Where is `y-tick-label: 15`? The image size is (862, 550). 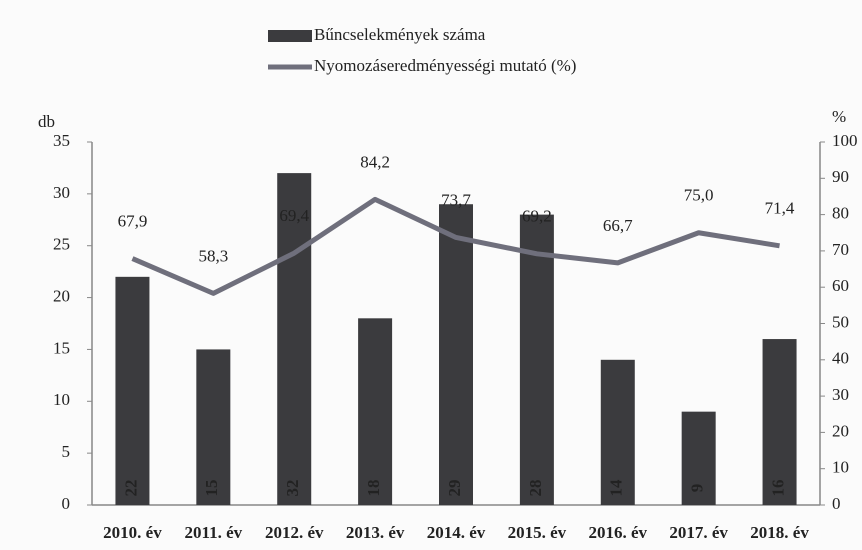 y-tick-label: 15 is located at coordinates (61, 347).